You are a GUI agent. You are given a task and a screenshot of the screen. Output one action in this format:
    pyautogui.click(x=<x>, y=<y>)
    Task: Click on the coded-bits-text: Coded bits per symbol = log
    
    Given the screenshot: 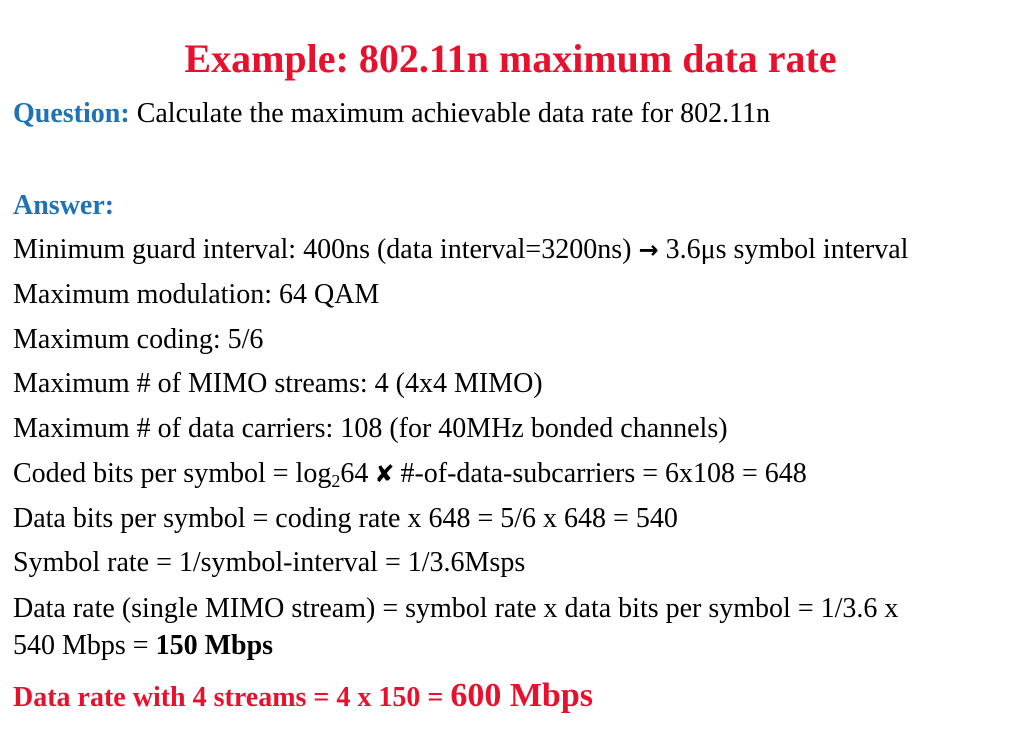 What is the action you would take?
    pyautogui.click(x=172, y=473)
    